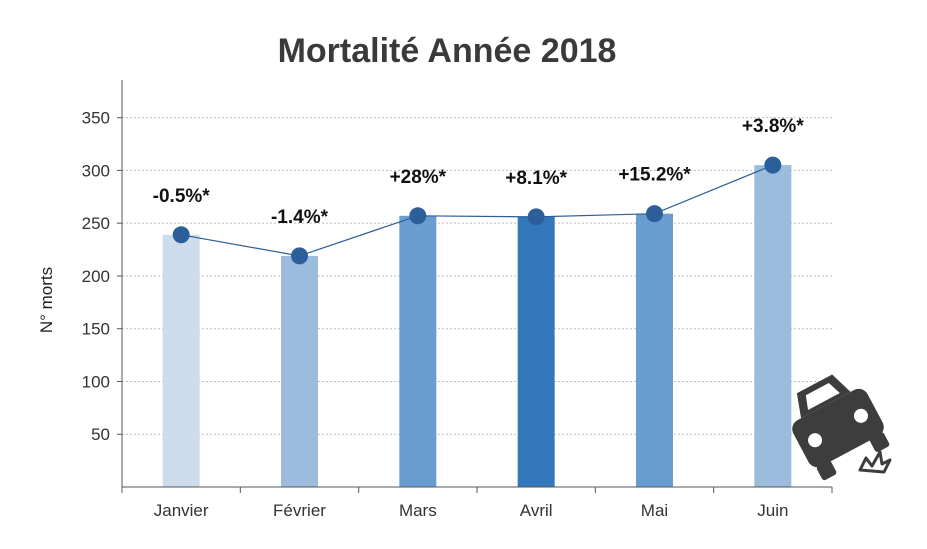 This screenshot has width=927, height=549. I want to click on point-juin, so click(773, 165).